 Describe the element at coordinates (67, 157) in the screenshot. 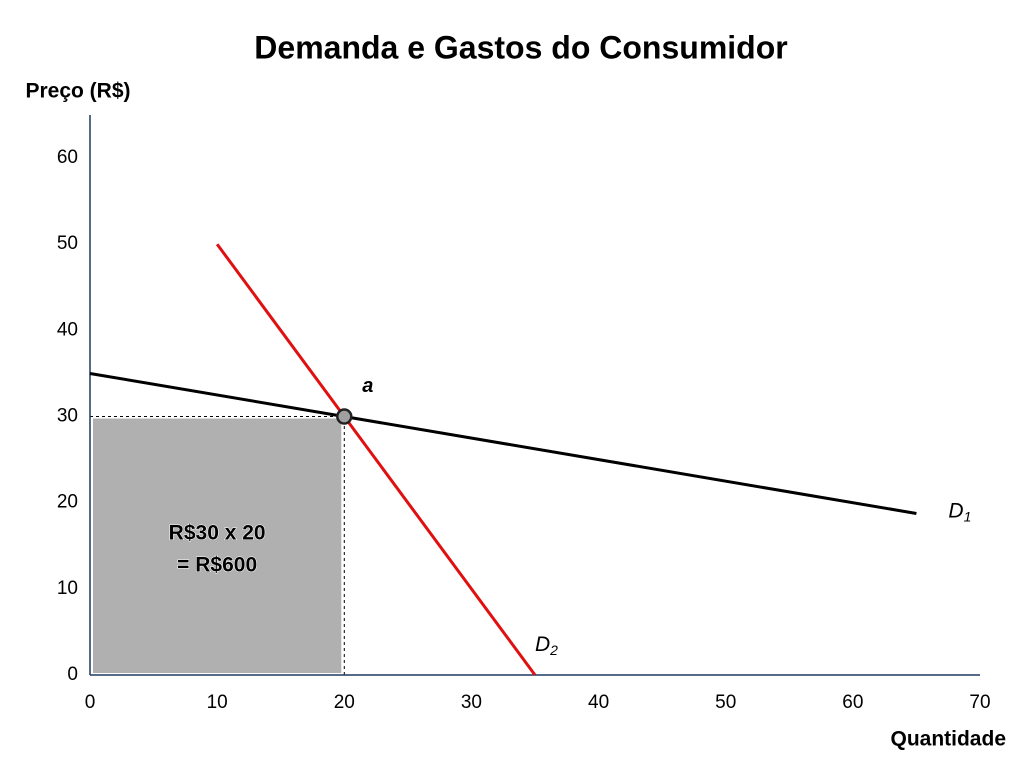

I see `y-tick-label: 60` at that location.